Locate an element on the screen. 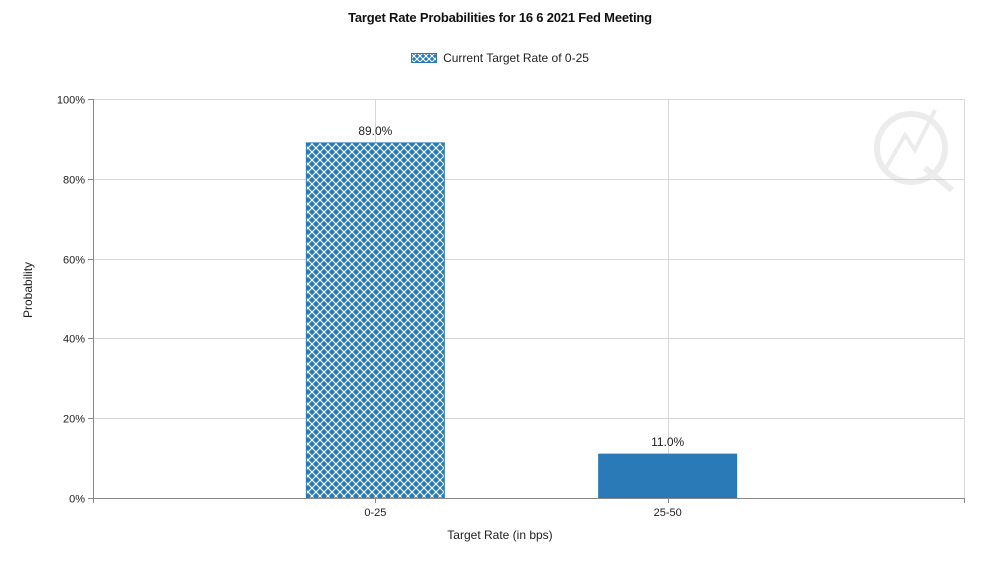  y-tick-label: 0% is located at coordinates (77, 500).